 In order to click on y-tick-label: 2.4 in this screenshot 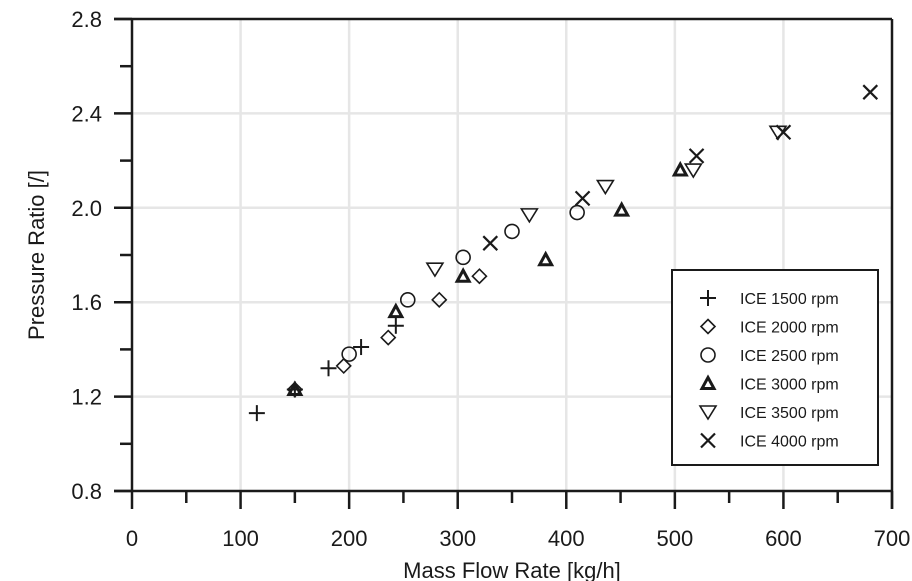, I will do `click(86, 113)`.